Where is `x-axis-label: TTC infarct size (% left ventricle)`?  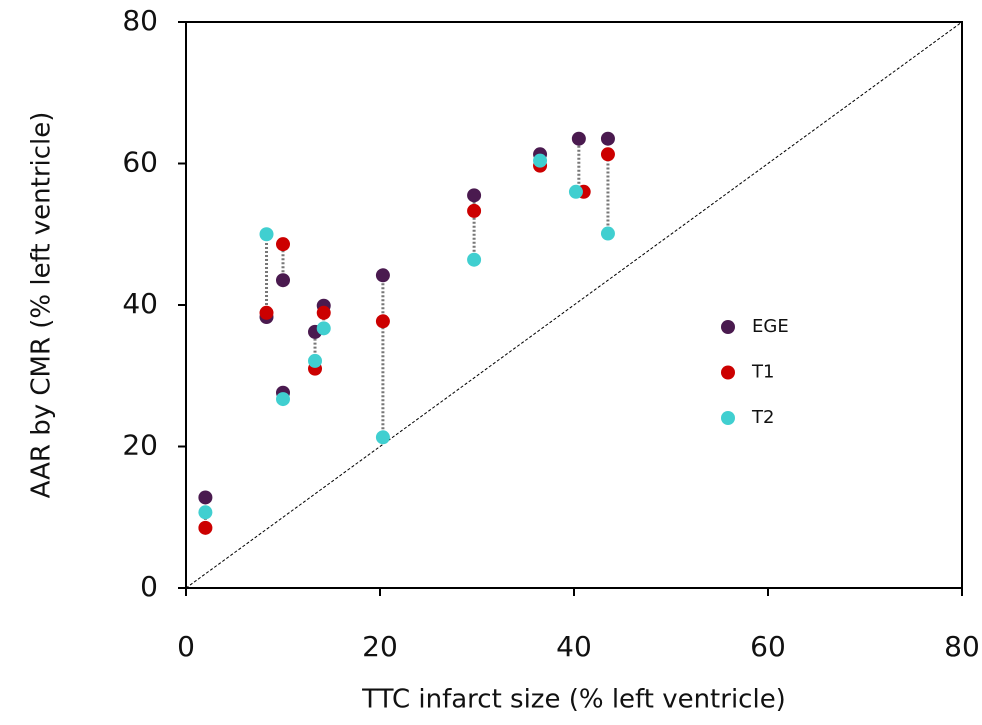 x-axis-label: TTC infarct size (% left ventricle) is located at coordinates (573, 700).